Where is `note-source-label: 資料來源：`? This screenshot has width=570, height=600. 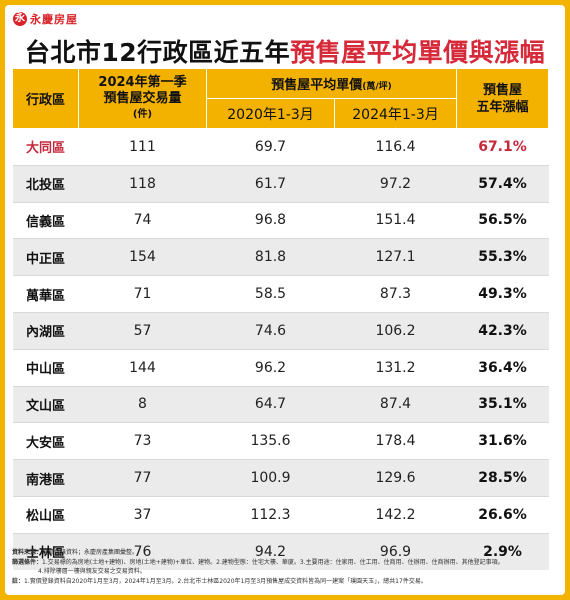
note-source-label: 資料來源： is located at coordinates (27, 552).